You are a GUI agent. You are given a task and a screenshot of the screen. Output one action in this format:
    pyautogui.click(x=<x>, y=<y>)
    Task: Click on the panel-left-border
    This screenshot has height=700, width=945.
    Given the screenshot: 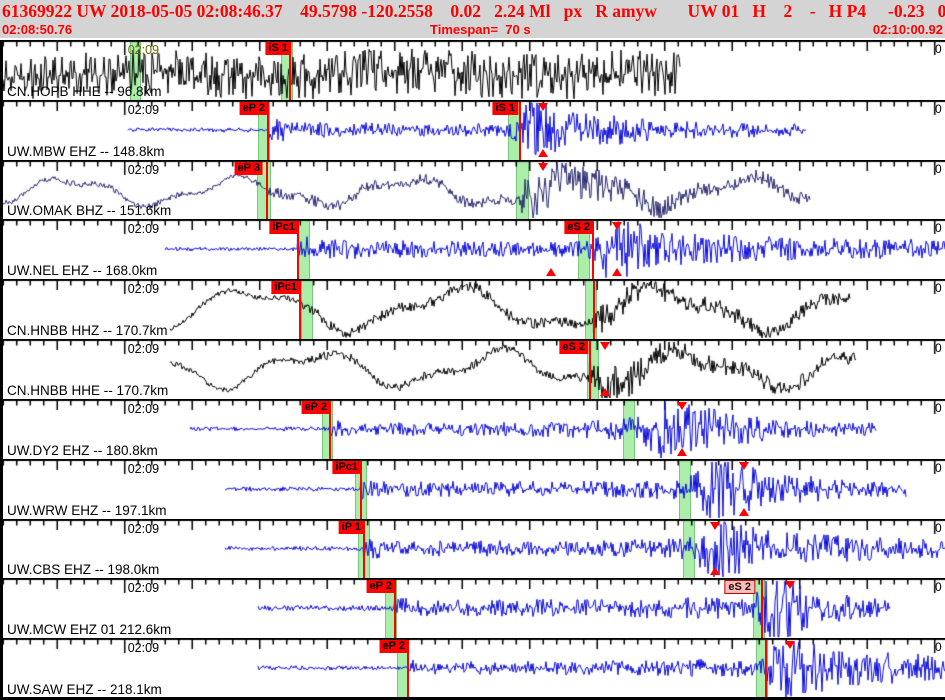 What is the action you would take?
    pyautogui.click(x=1, y=370)
    